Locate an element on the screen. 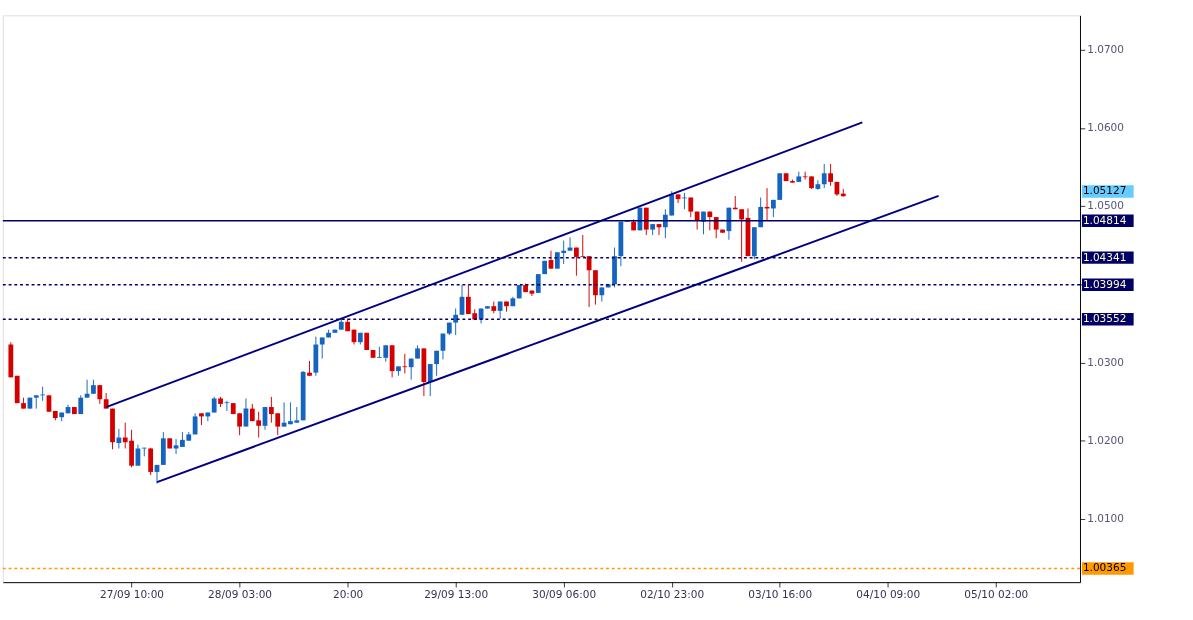 The height and width of the screenshot is (620, 1193). x-tick-label: 20:00 is located at coordinates (348, 593).